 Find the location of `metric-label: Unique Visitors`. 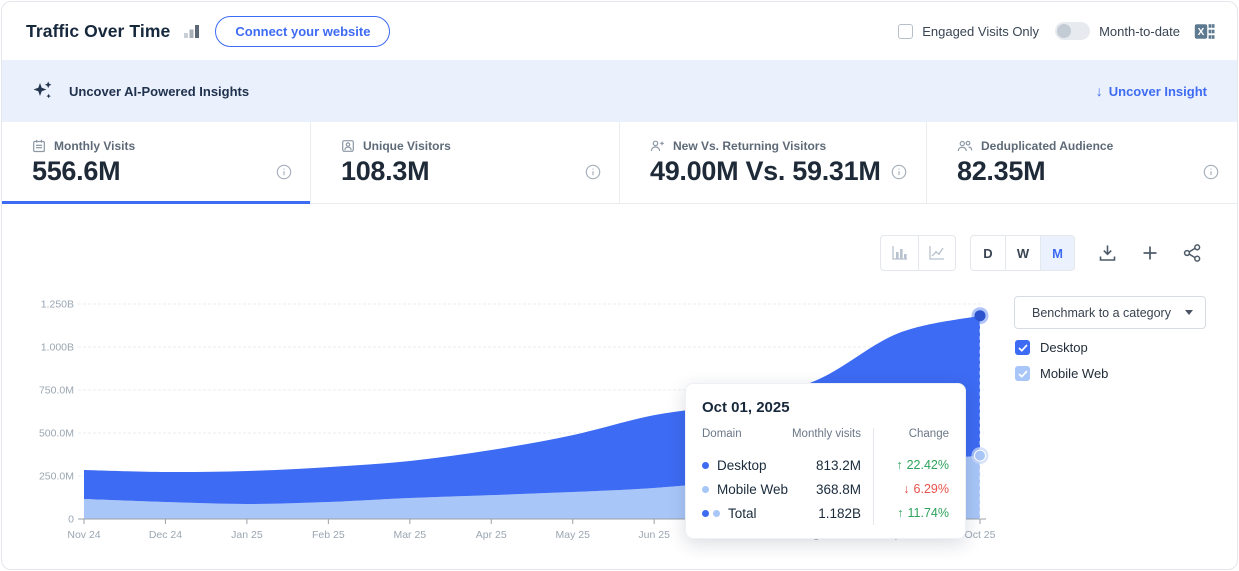

metric-label: Unique Visitors is located at coordinates (407, 146).